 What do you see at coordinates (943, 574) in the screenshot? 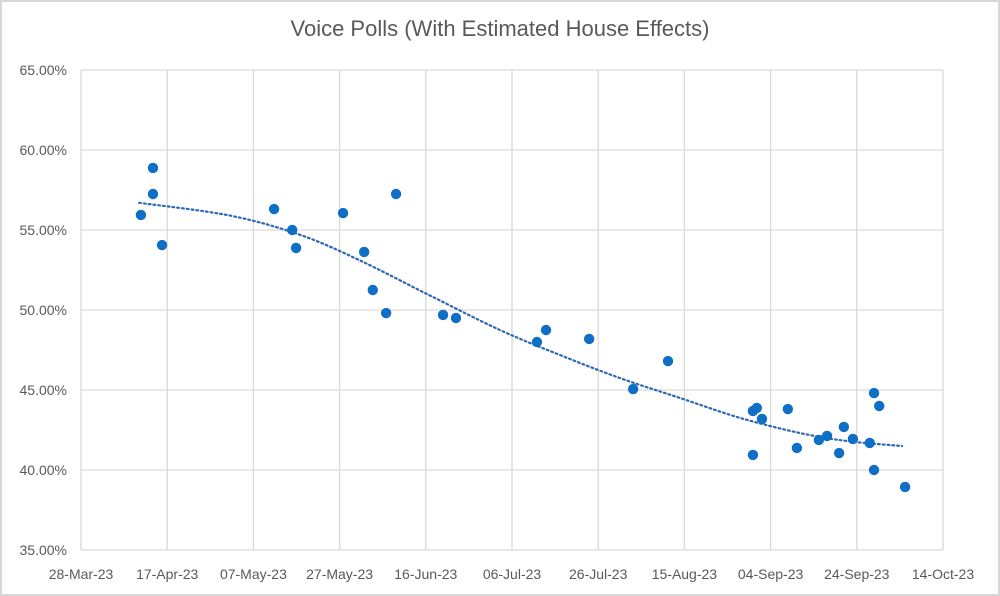
I see `x-tick-label: 14-Oct-23` at bounding box center [943, 574].